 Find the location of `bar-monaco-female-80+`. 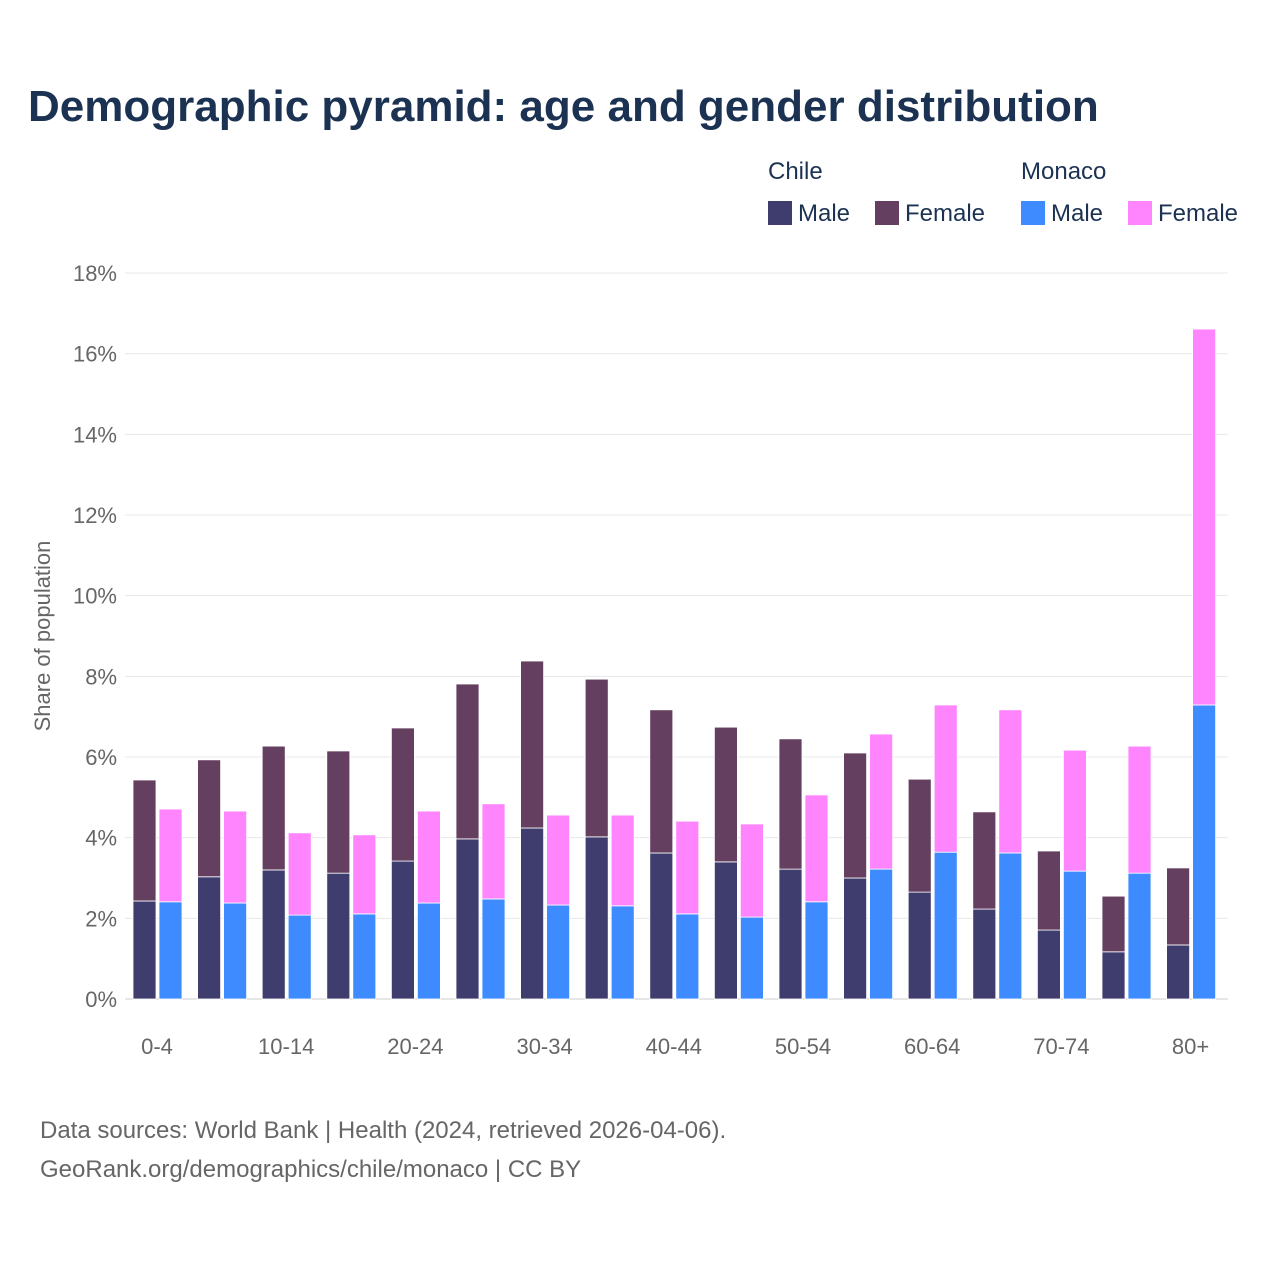

bar-monaco-female-80+ is located at coordinates (1204, 517).